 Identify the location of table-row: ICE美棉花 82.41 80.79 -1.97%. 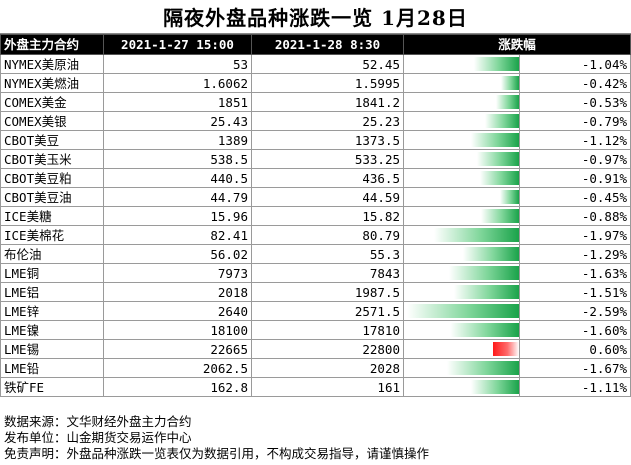
(315, 235).